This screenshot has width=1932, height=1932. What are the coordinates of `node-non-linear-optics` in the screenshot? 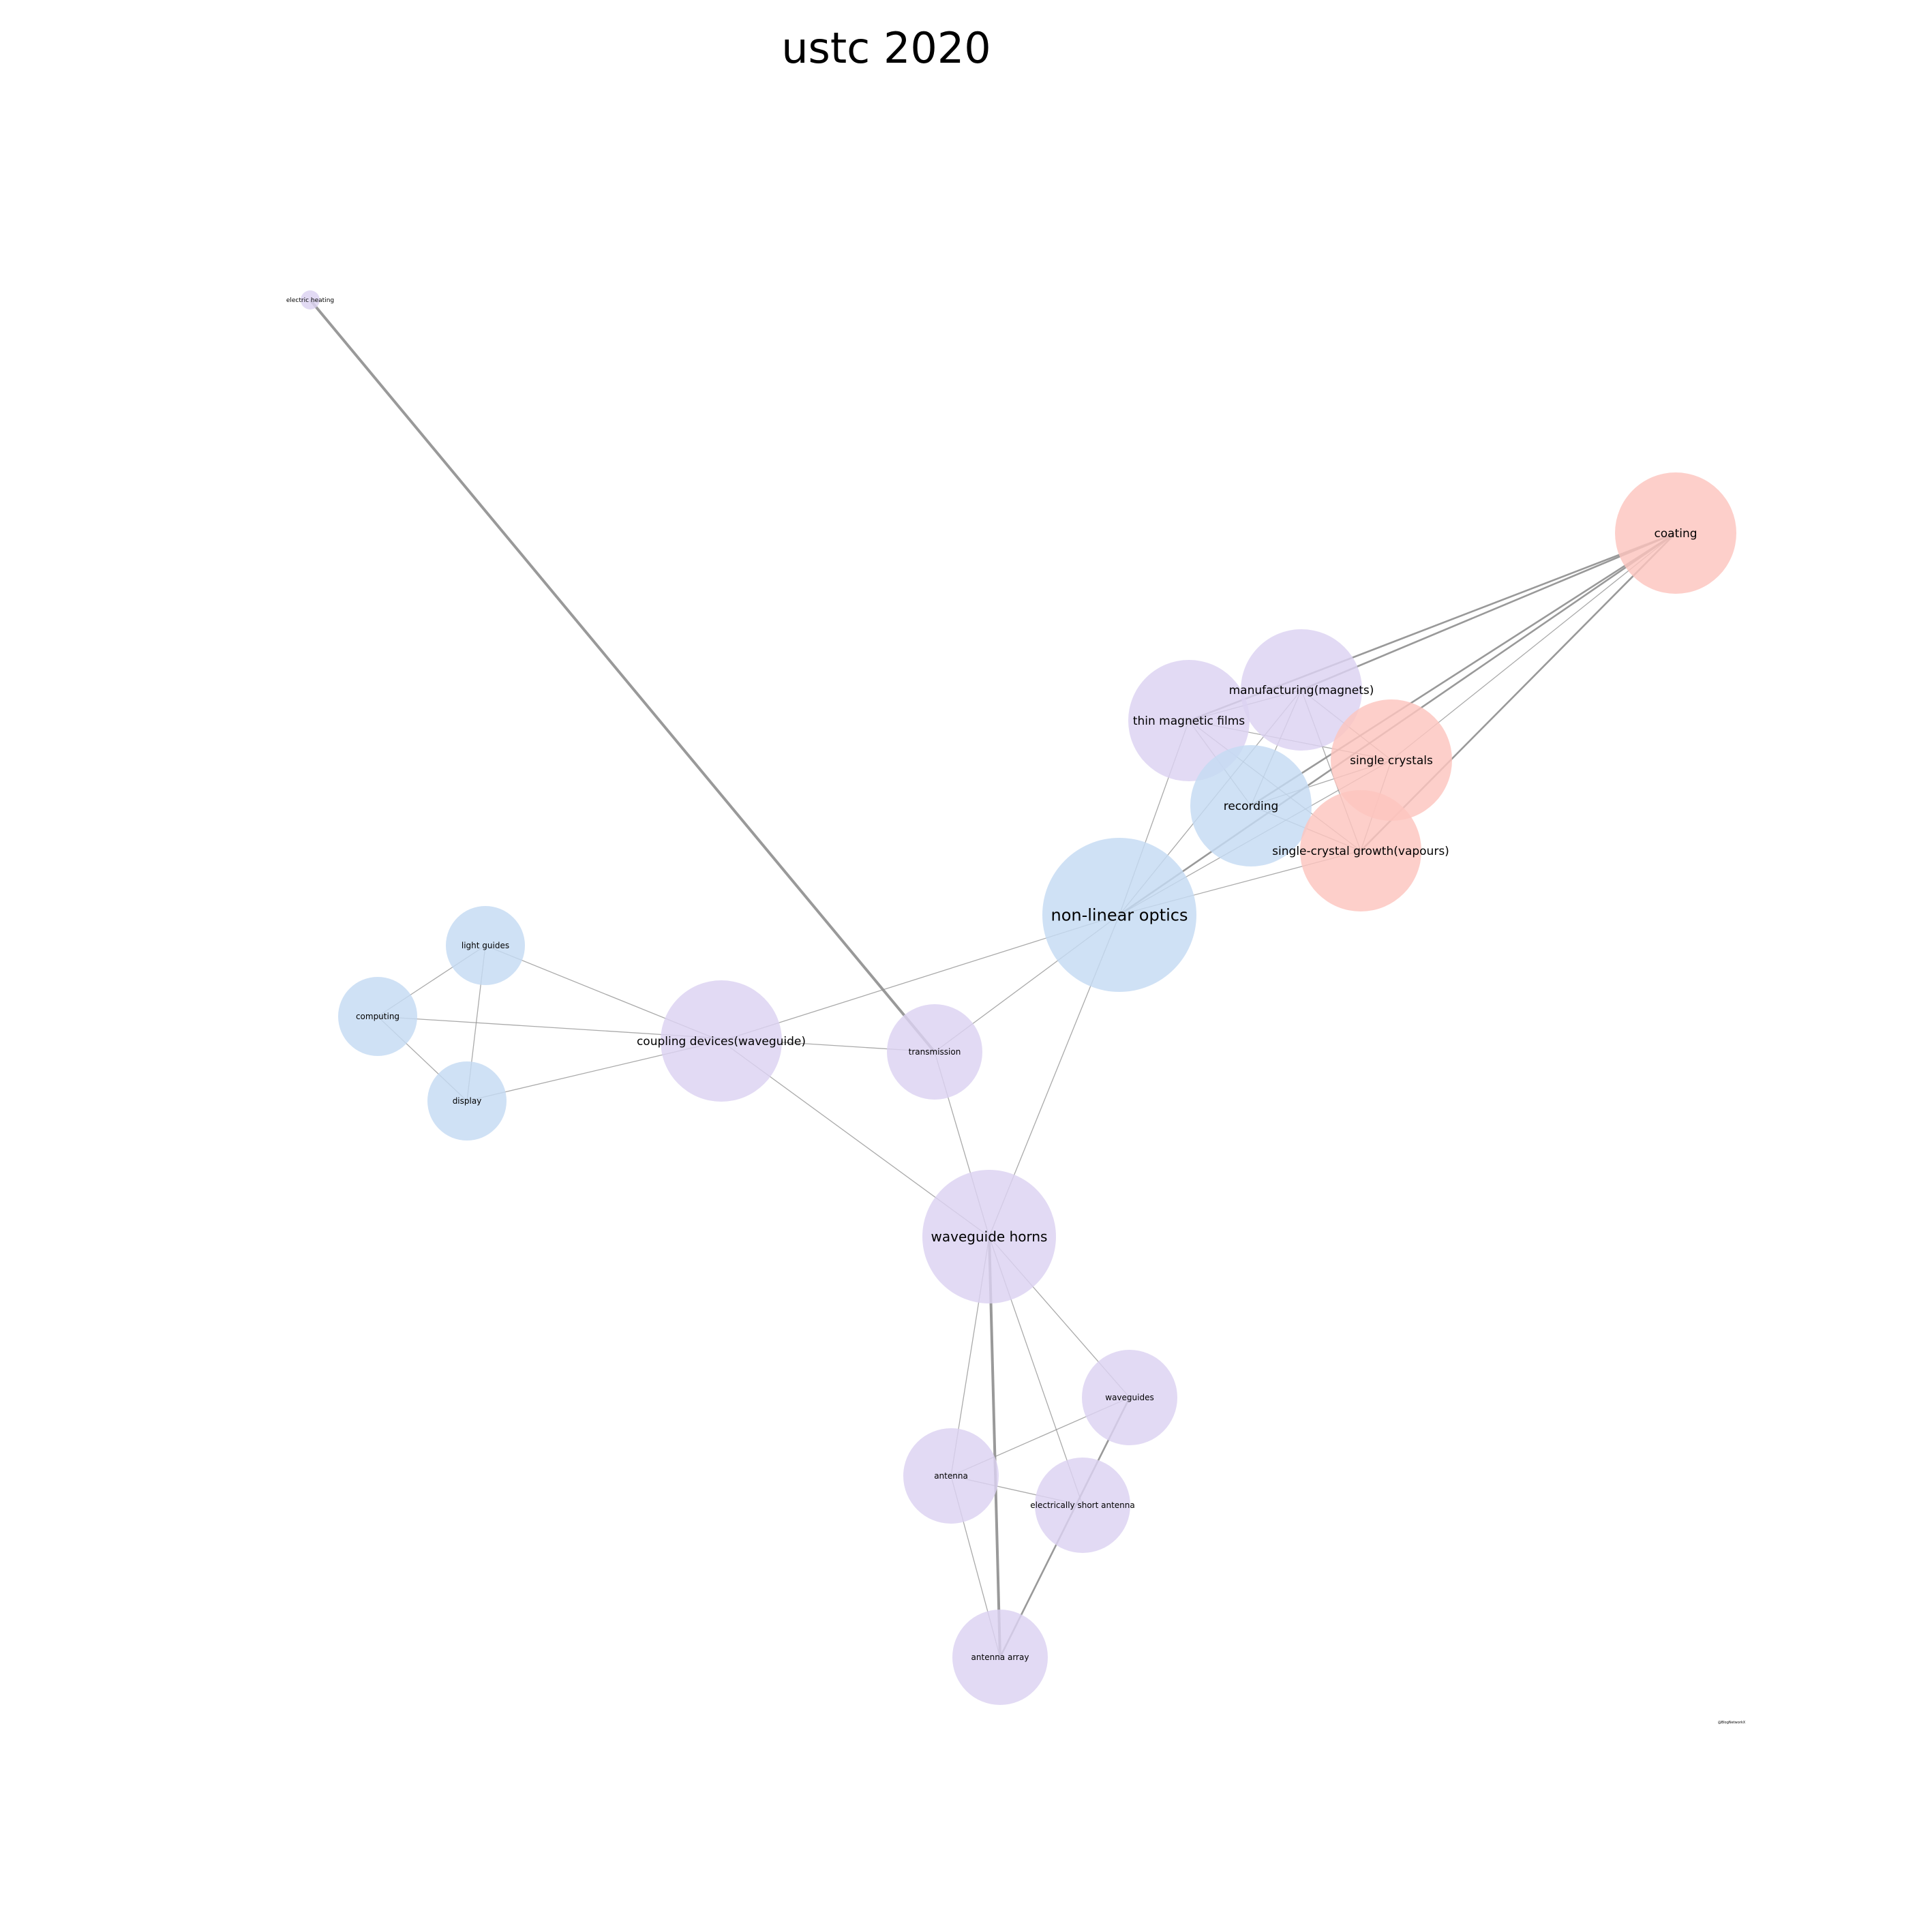 It's located at (1119, 915).